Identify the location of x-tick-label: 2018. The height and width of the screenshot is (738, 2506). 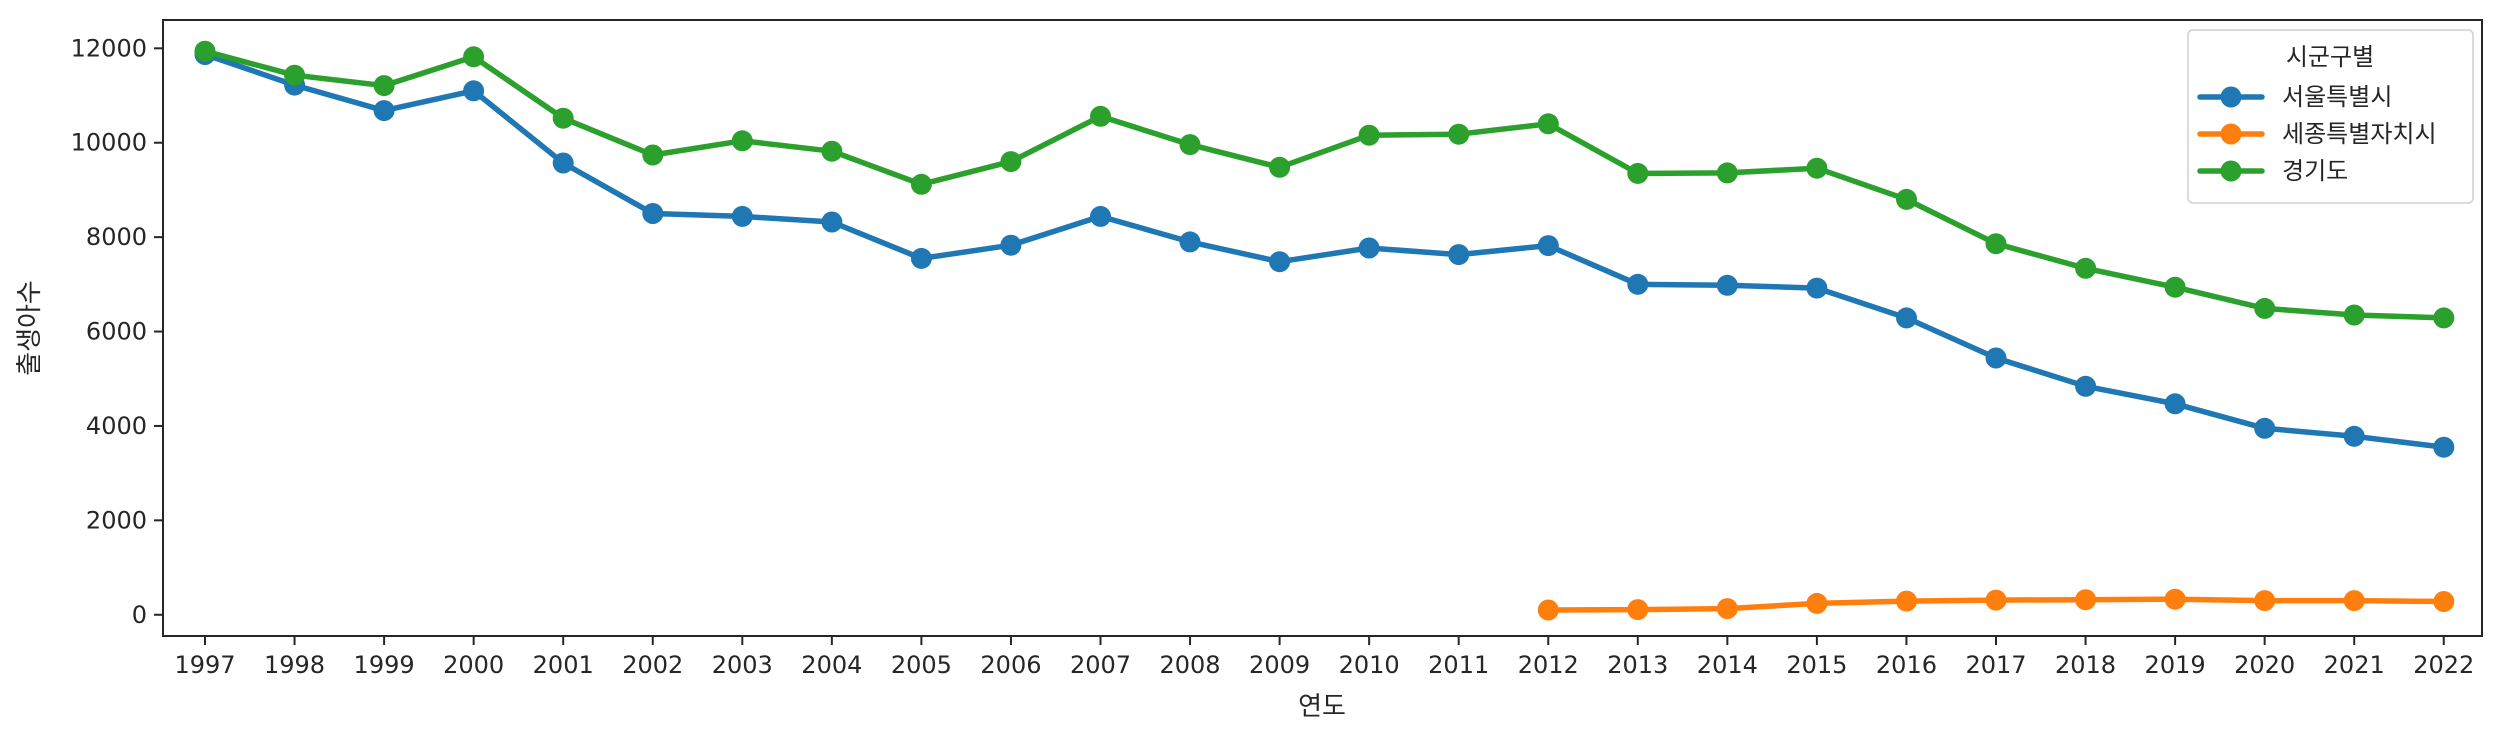
(2085, 665).